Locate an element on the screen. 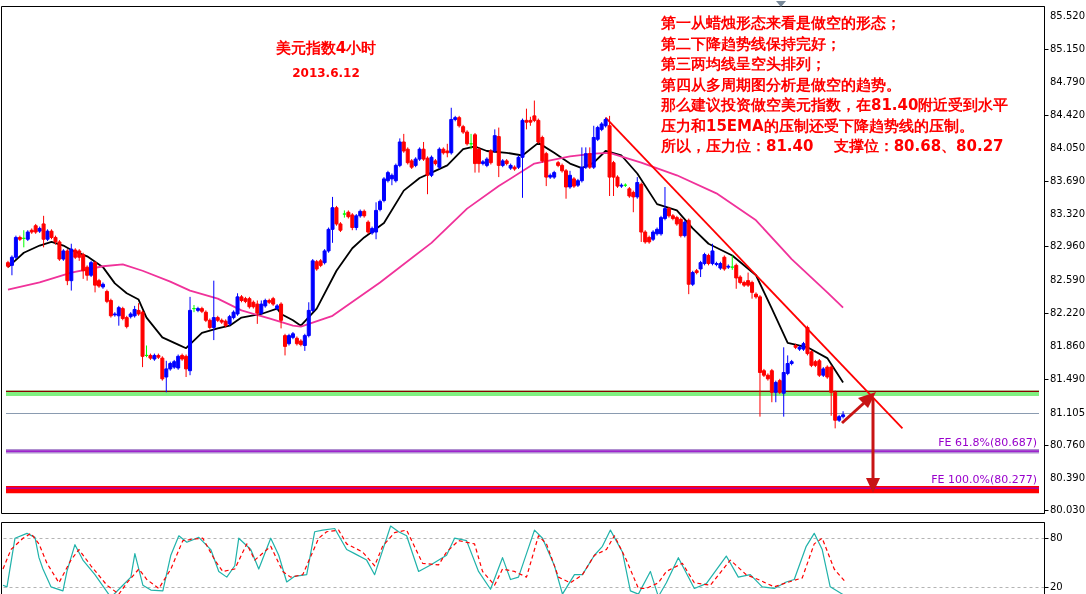 Image resolution: width=1086 pixels, height=594 pixels. annotation: 压力和15EMA的压制还受下降趋势线的压制。 is located at coordinates (817, 125).